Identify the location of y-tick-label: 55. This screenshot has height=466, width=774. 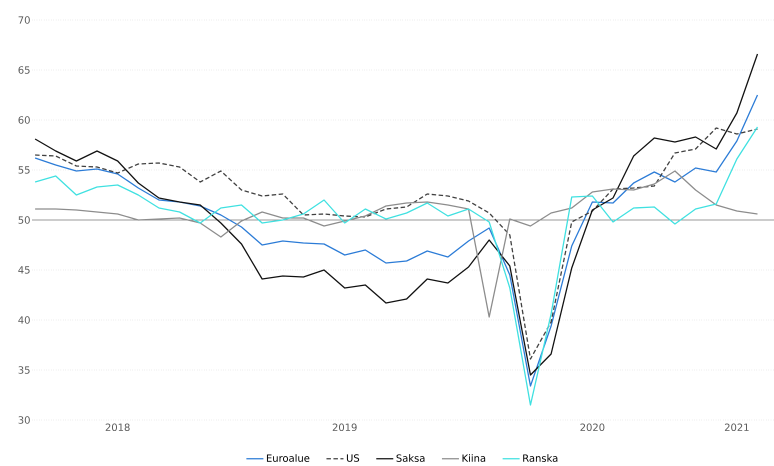
(24, 170).